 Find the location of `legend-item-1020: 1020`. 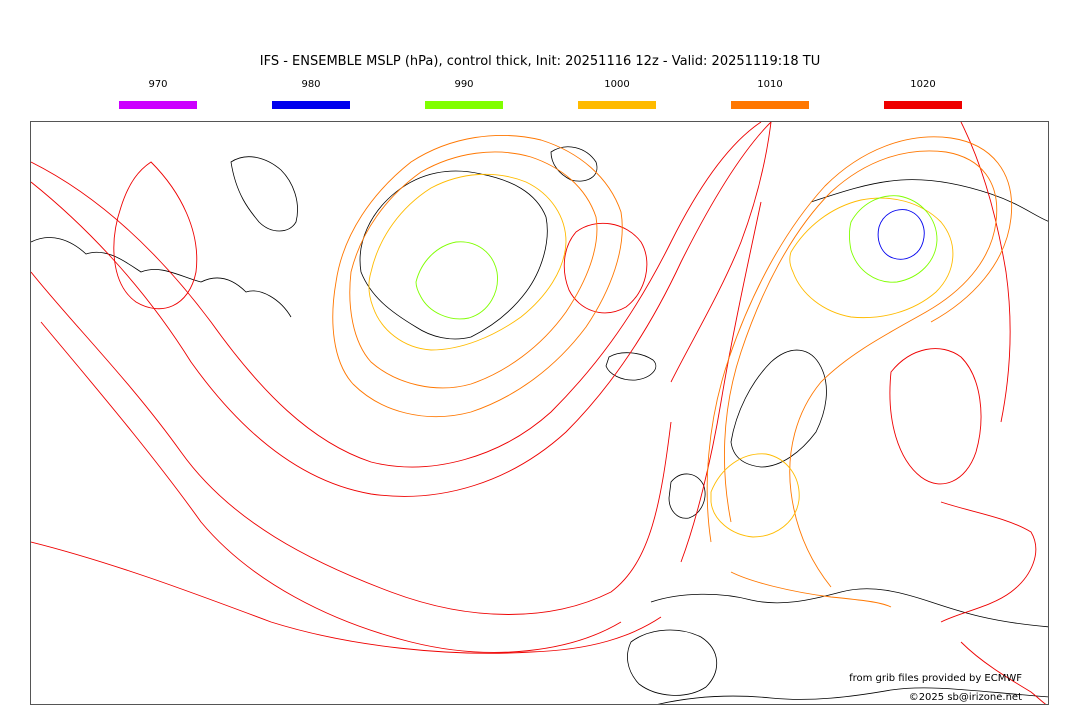

legend-item-1020: 1020 is located at coordinates (923, 95).